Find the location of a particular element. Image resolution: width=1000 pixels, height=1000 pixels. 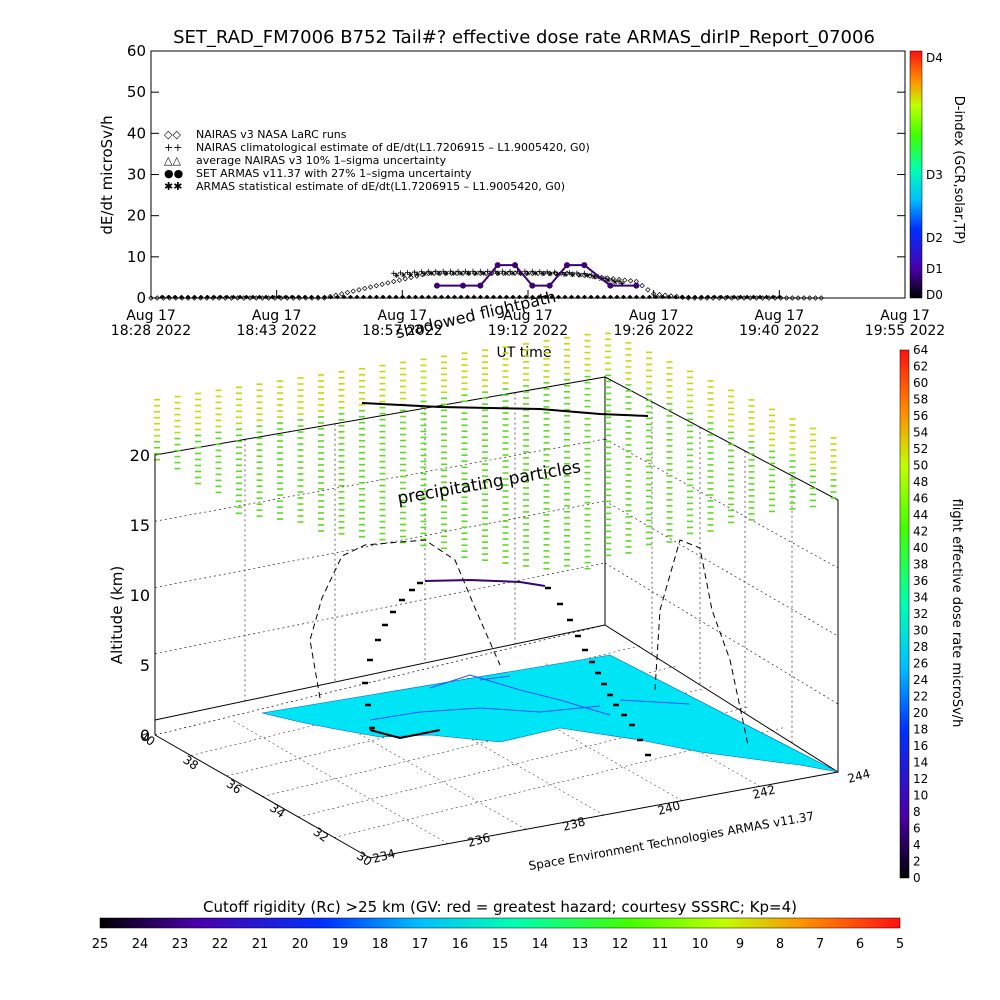

floor-edge-left is located at coordinates (262, 796).